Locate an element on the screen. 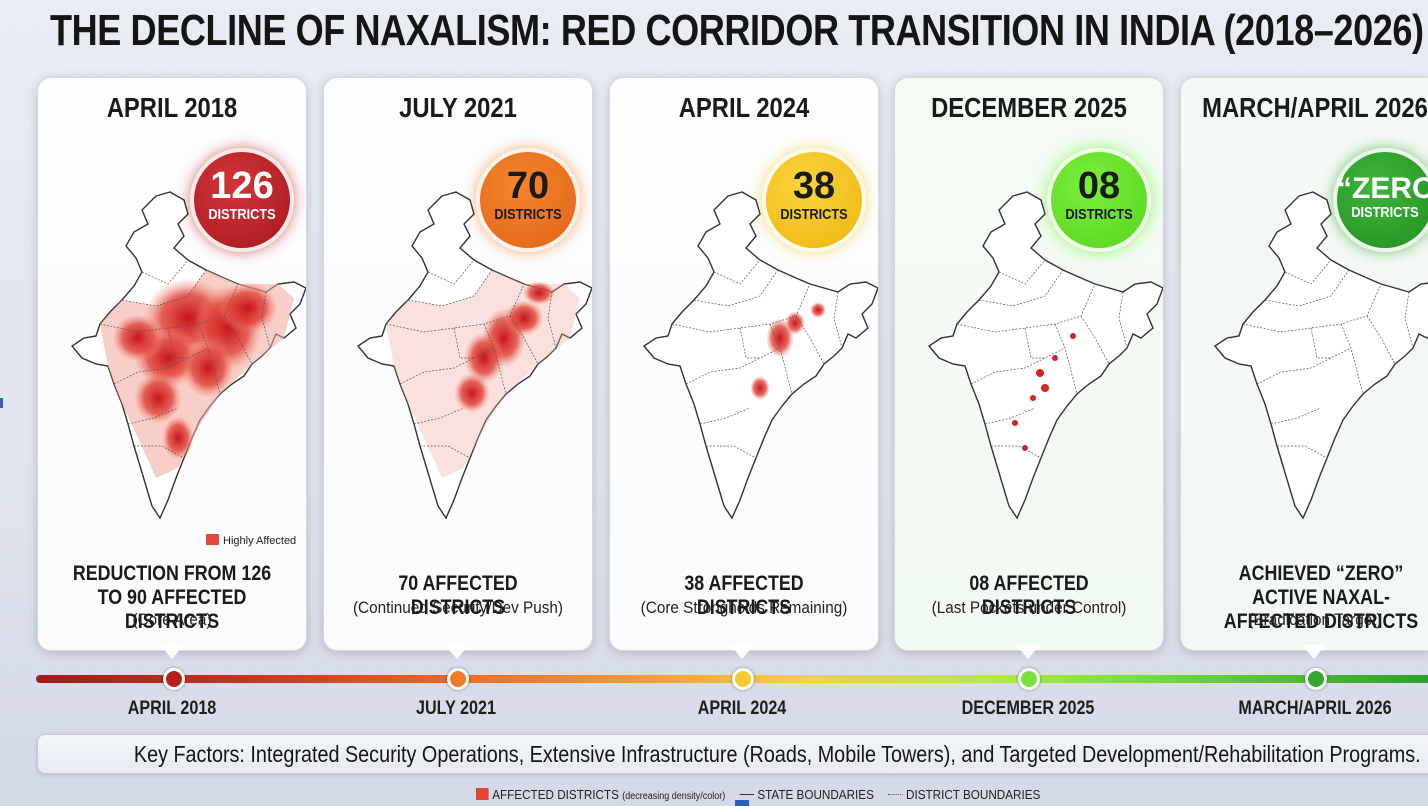  district-count: 70 is located at coordinates (528, 186).